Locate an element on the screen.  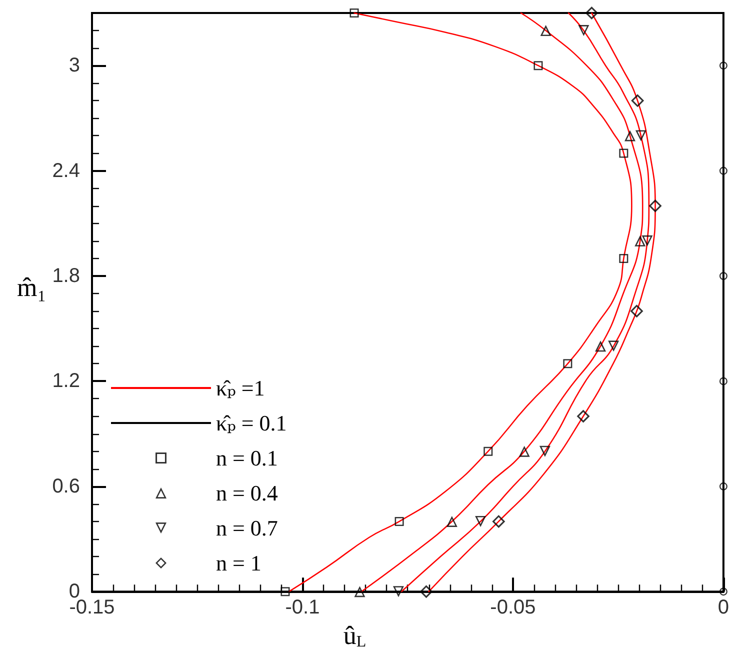
y-tick-label: 1.2 is located at coordinates (66, 381).